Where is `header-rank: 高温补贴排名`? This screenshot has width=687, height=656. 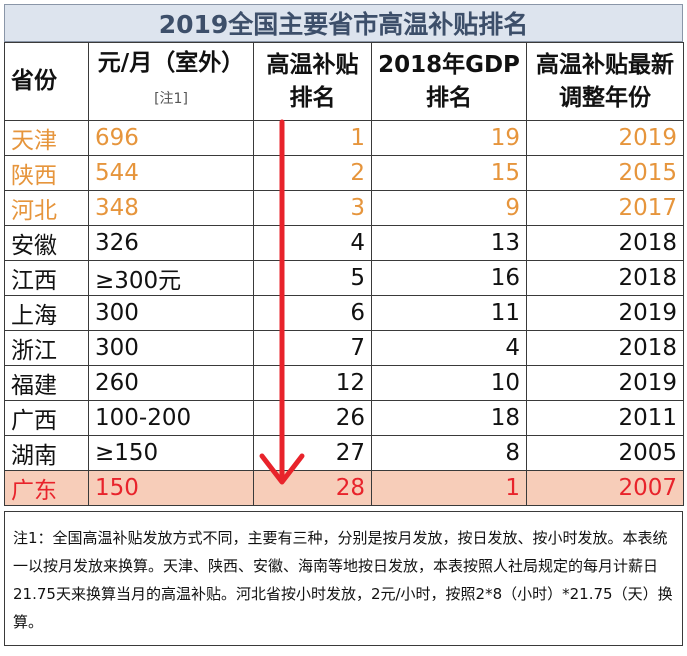 header-rank: 高温补贴排名 is located at coordinates (312, 81).